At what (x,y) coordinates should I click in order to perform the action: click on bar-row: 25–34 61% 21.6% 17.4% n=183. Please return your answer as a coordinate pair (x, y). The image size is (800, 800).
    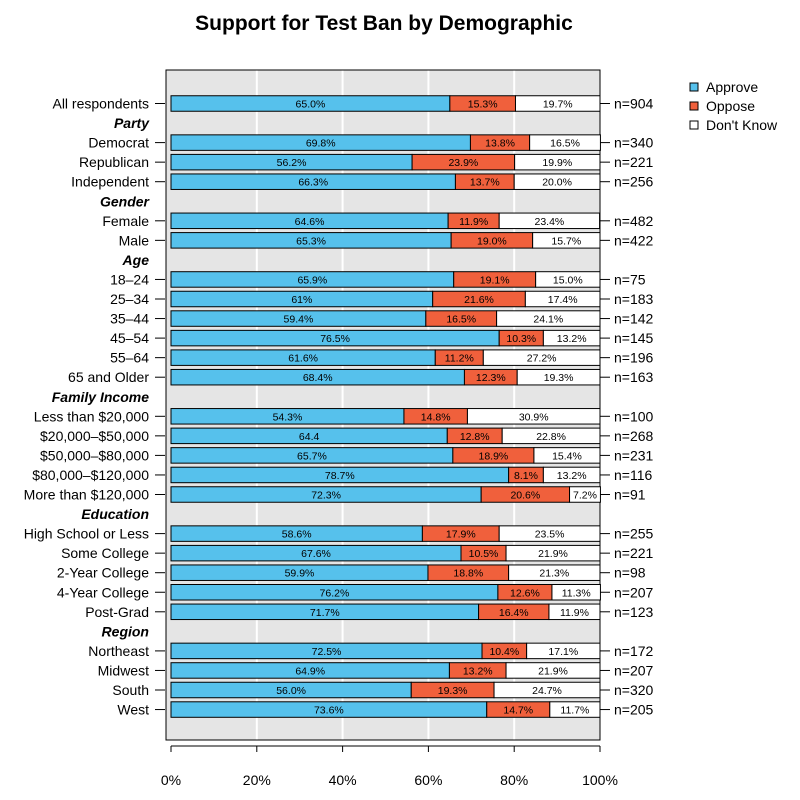
    Looking at the image, I should click on (382, 299).